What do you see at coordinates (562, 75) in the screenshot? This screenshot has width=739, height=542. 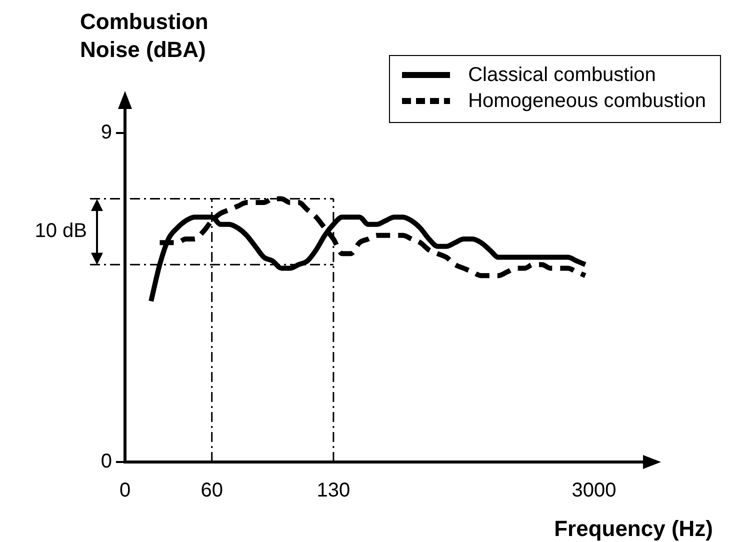 I see `legend-label: Classical combustion` at bounding box center [562, 75].